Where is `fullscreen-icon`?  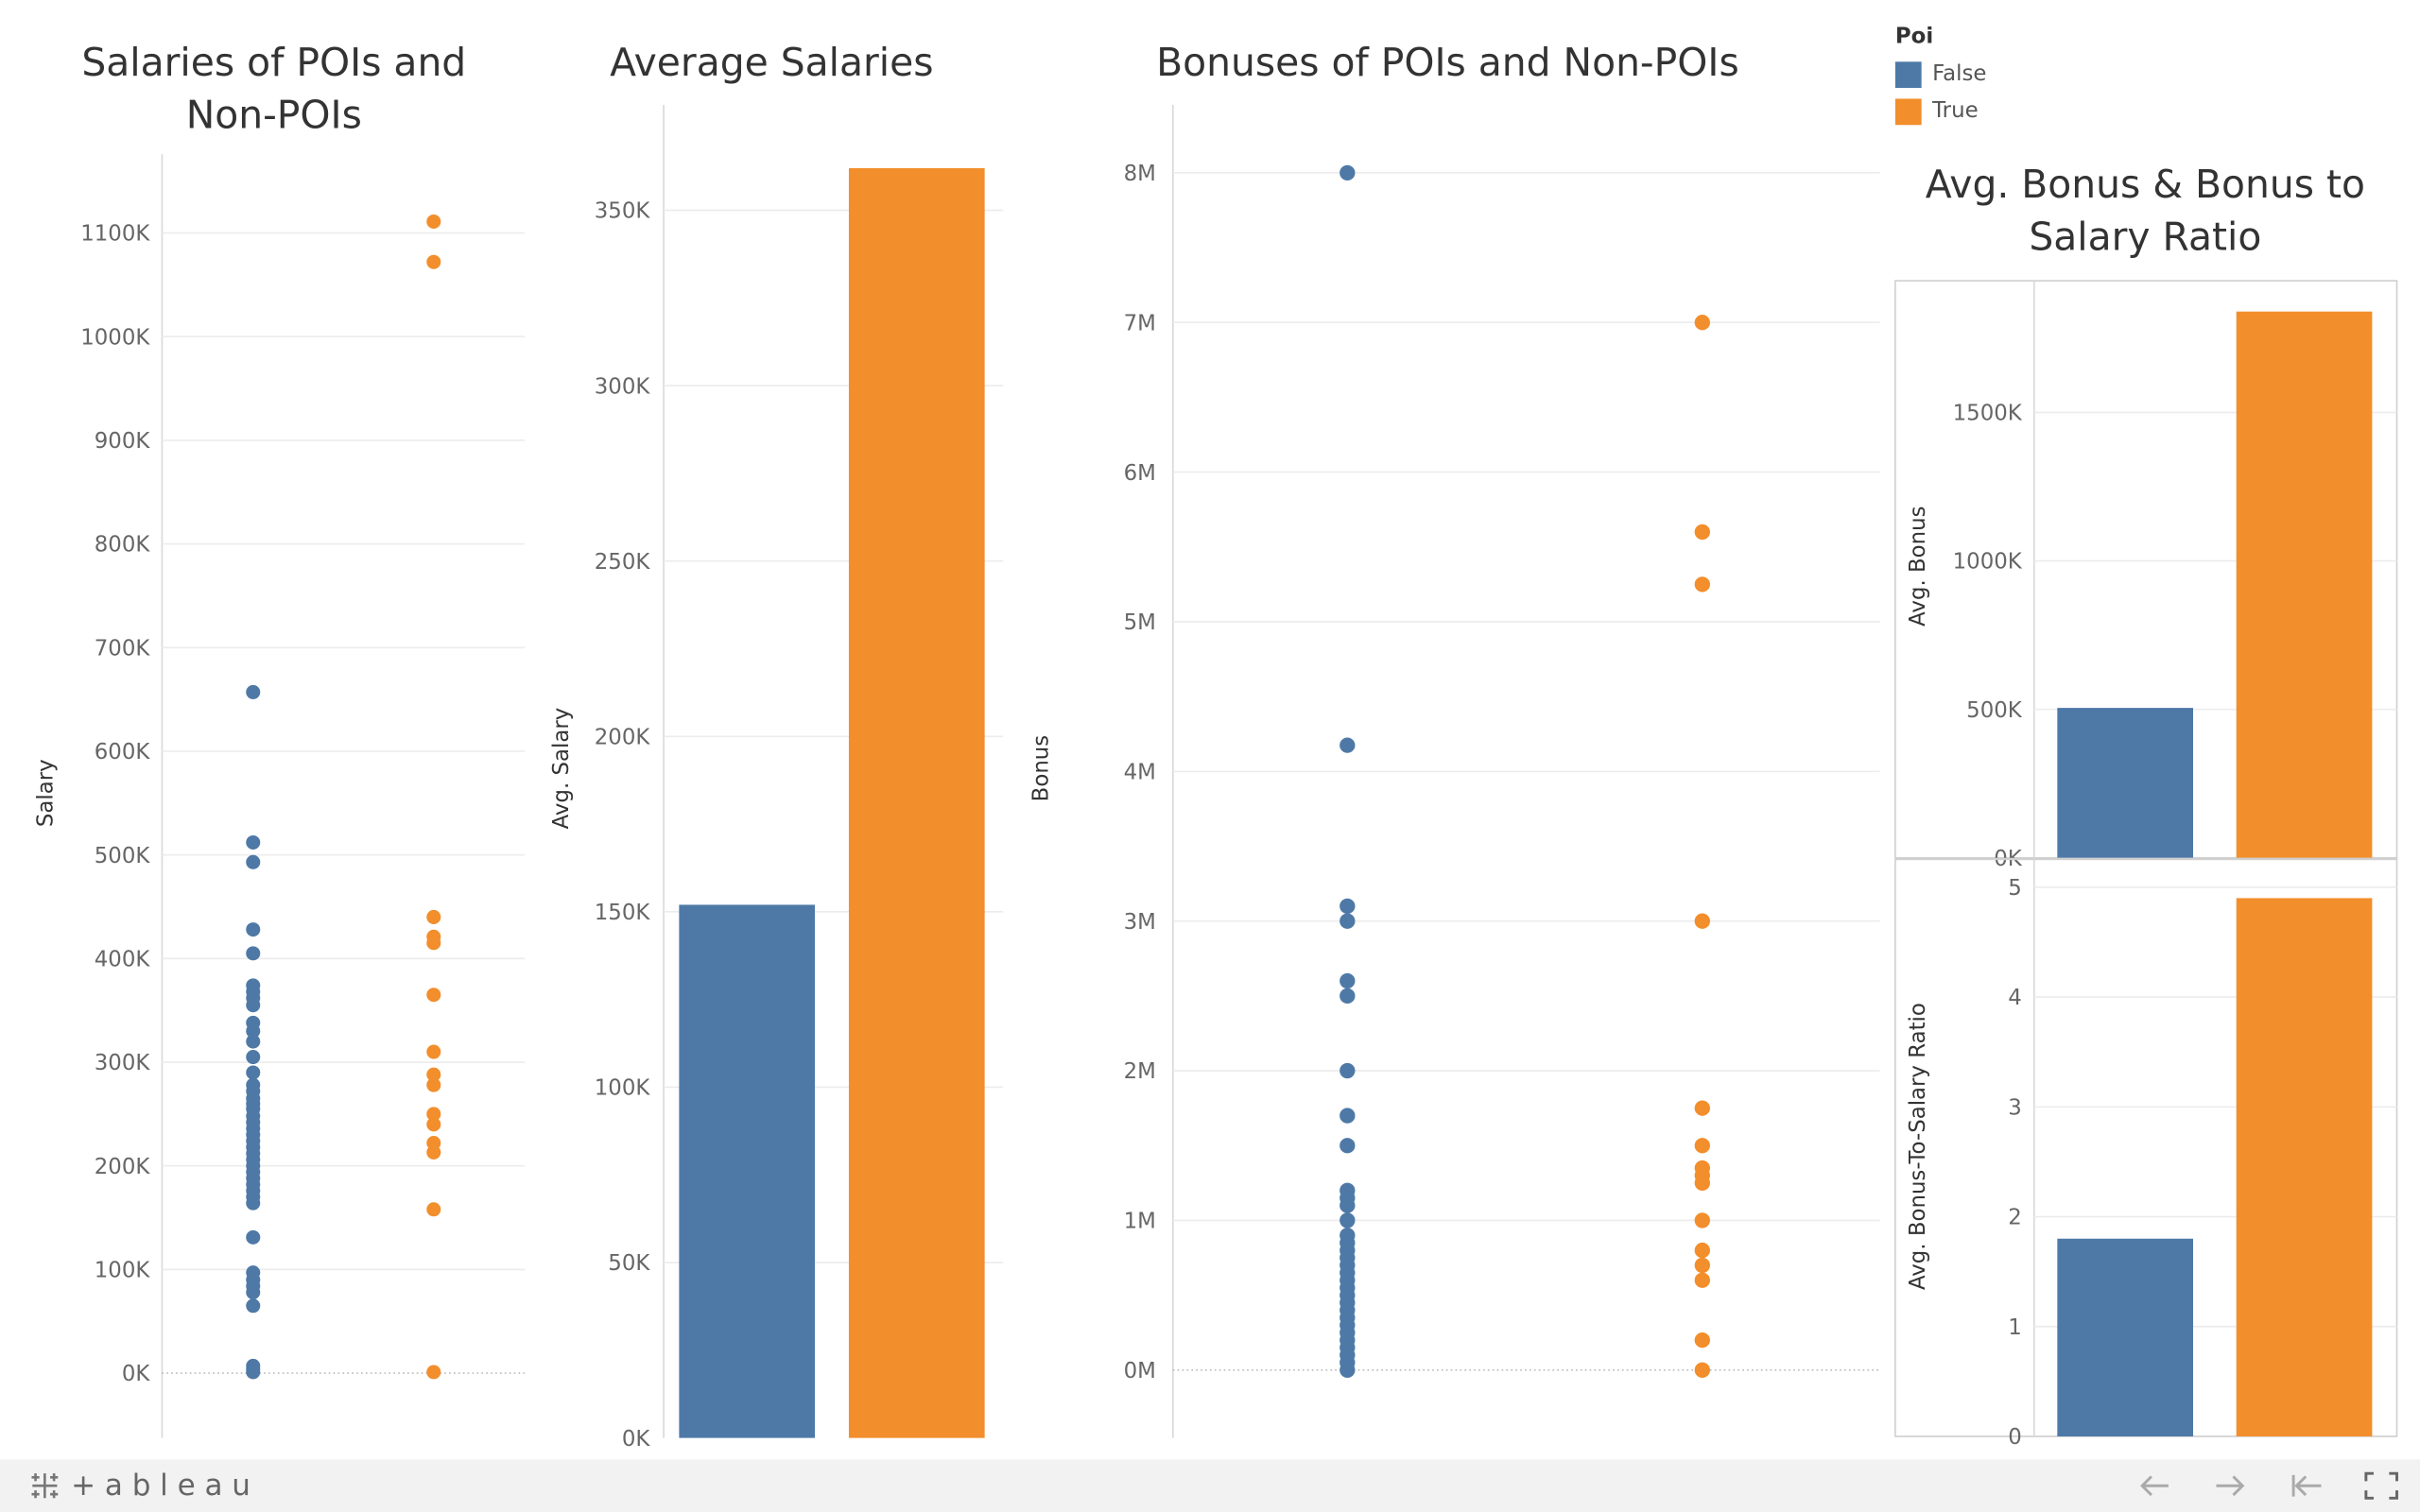 fullscreen-icon is located at coordinates (2381, 1486).